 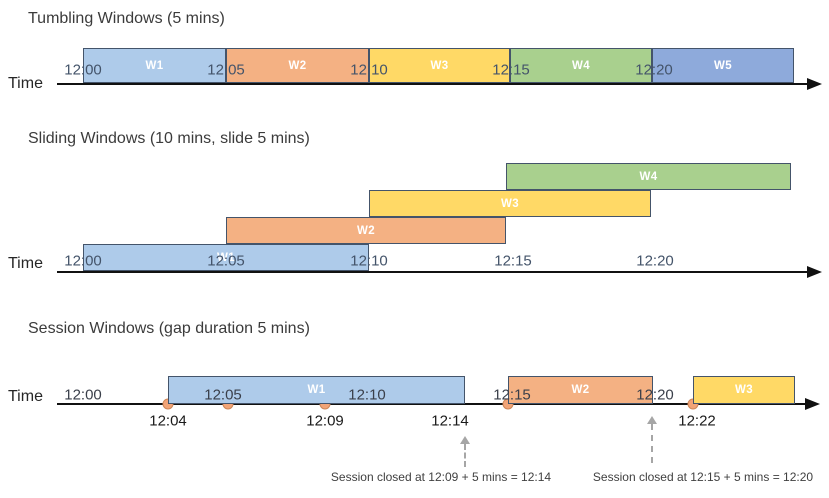 I want to click on session-close-annotation-2: Session closed at 12:15 + 5 mins = 12:20, so click(x=703, y=477).